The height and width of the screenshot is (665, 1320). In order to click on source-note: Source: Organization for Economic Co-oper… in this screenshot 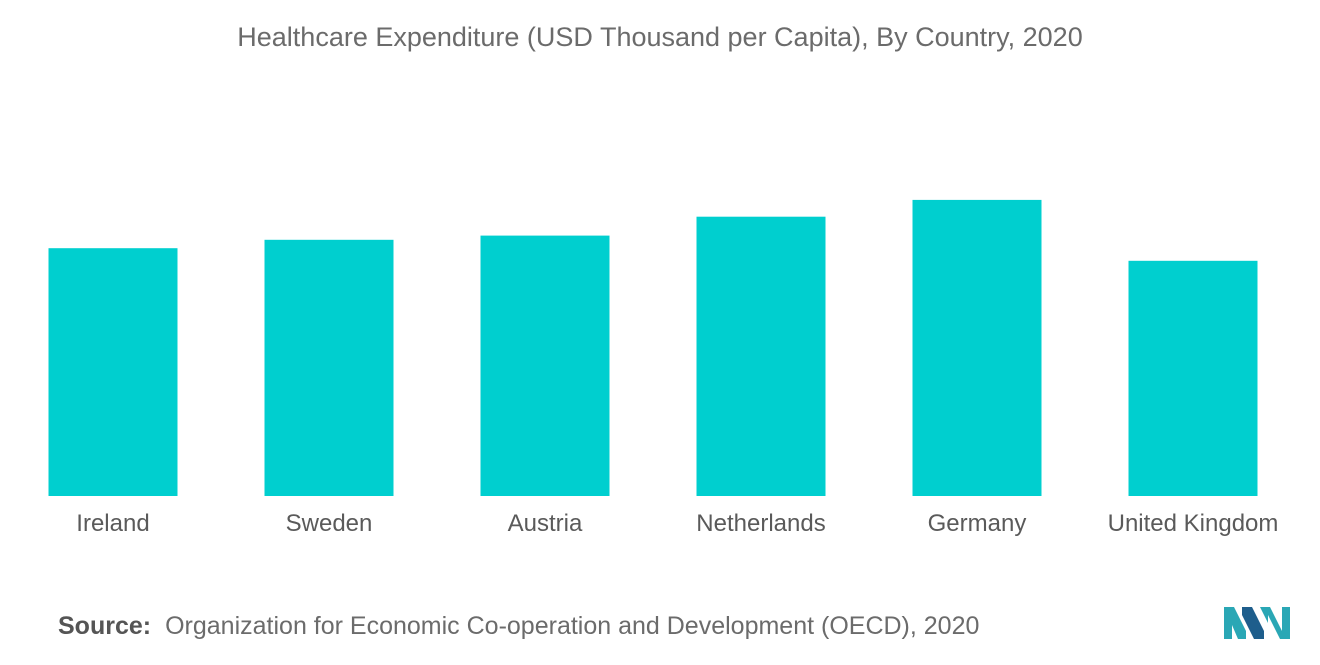, I will do `click(518, 626)`.